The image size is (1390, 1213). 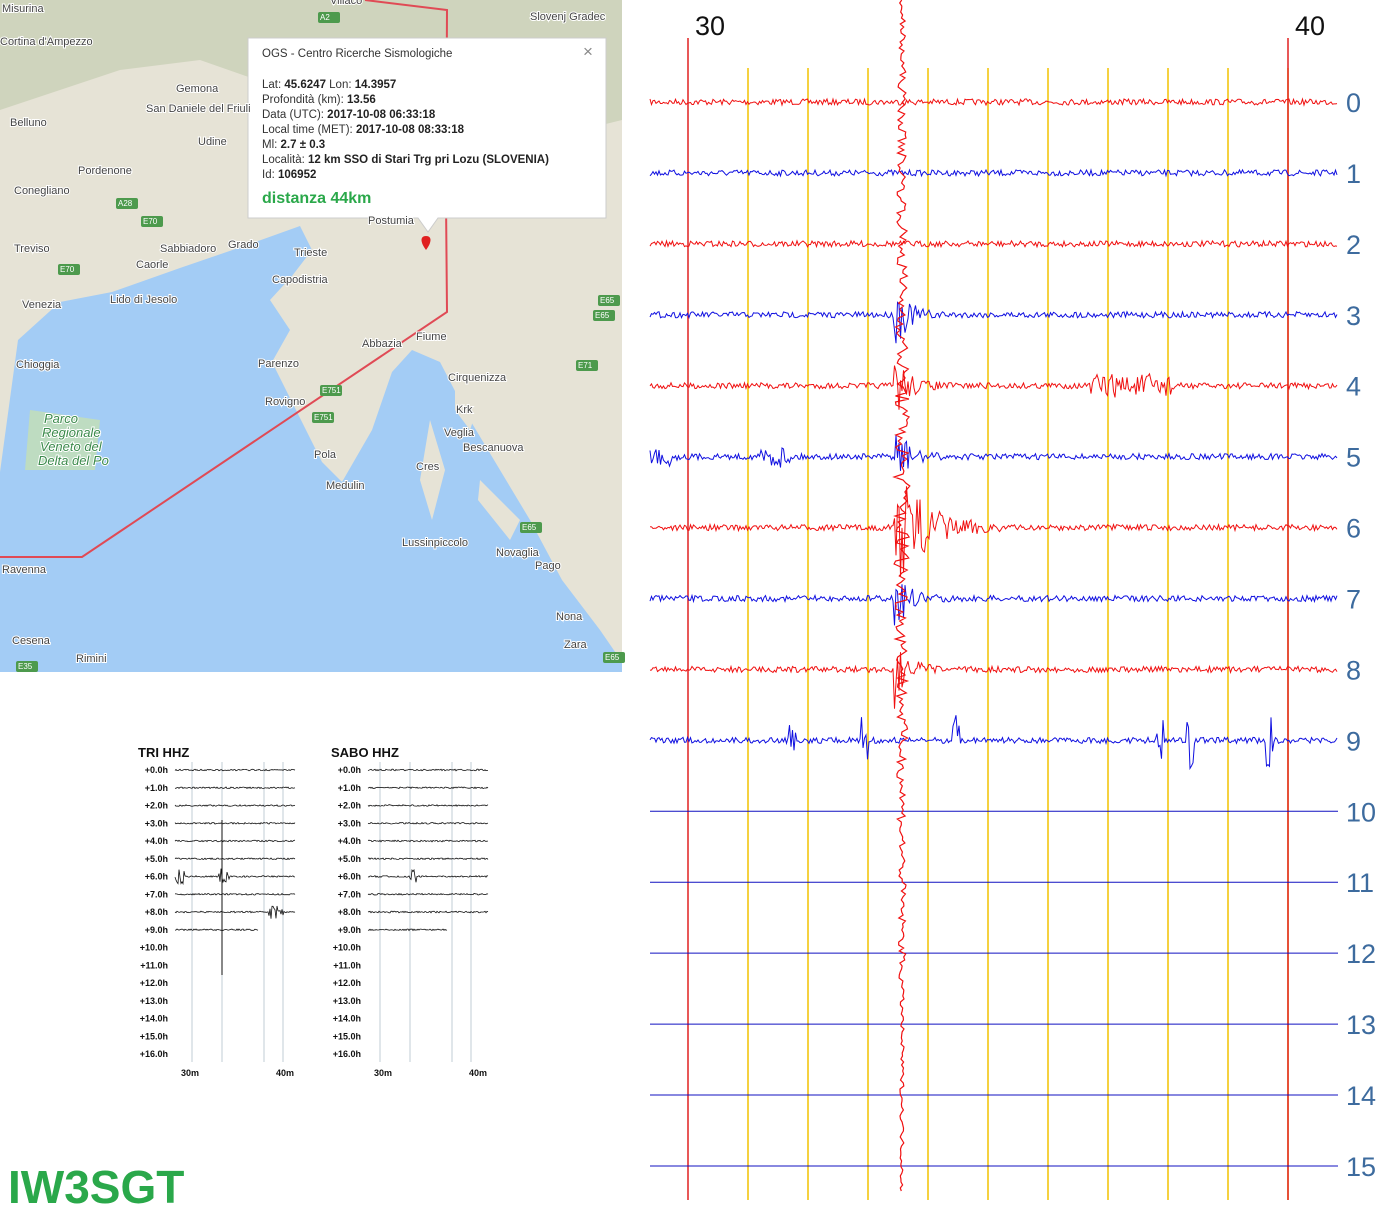 What do you see at coordinates (325, 17) in the screenshot?
I see `road-label: A2` at bounding box center [325, 17].